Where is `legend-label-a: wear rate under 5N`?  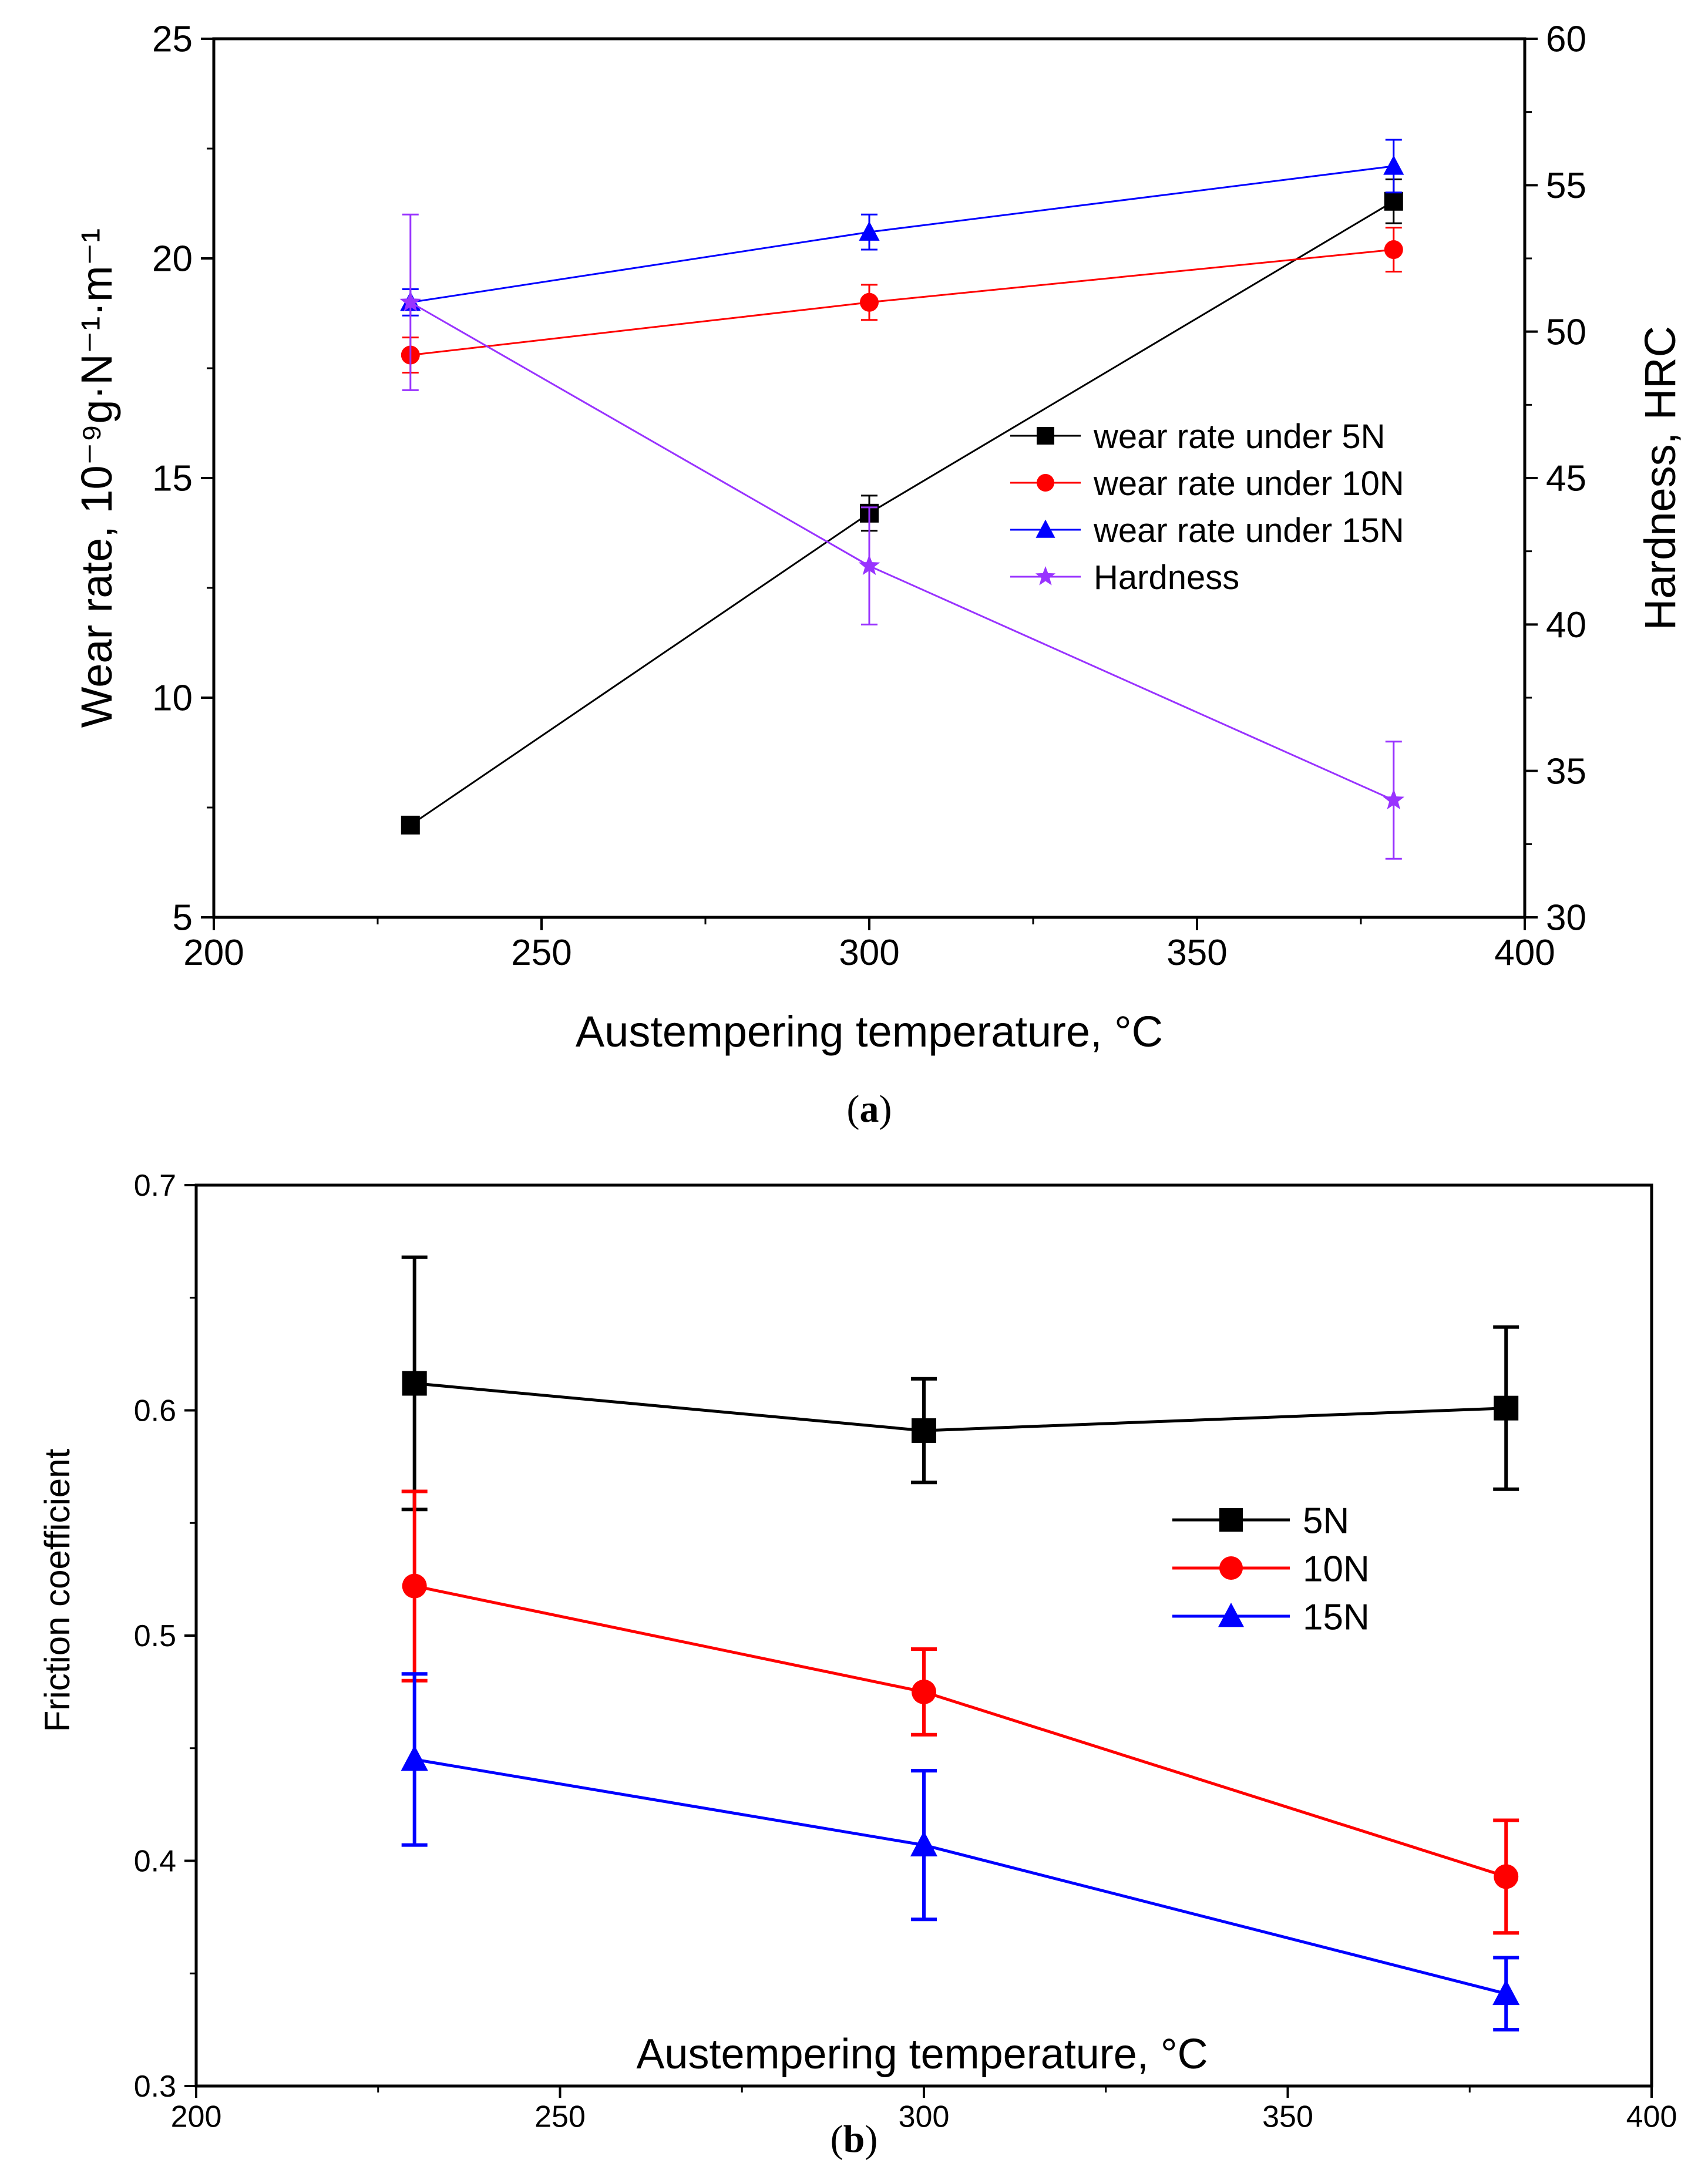 legend-label-a: wear rate under 5N is located at coordinates (1239, 437).